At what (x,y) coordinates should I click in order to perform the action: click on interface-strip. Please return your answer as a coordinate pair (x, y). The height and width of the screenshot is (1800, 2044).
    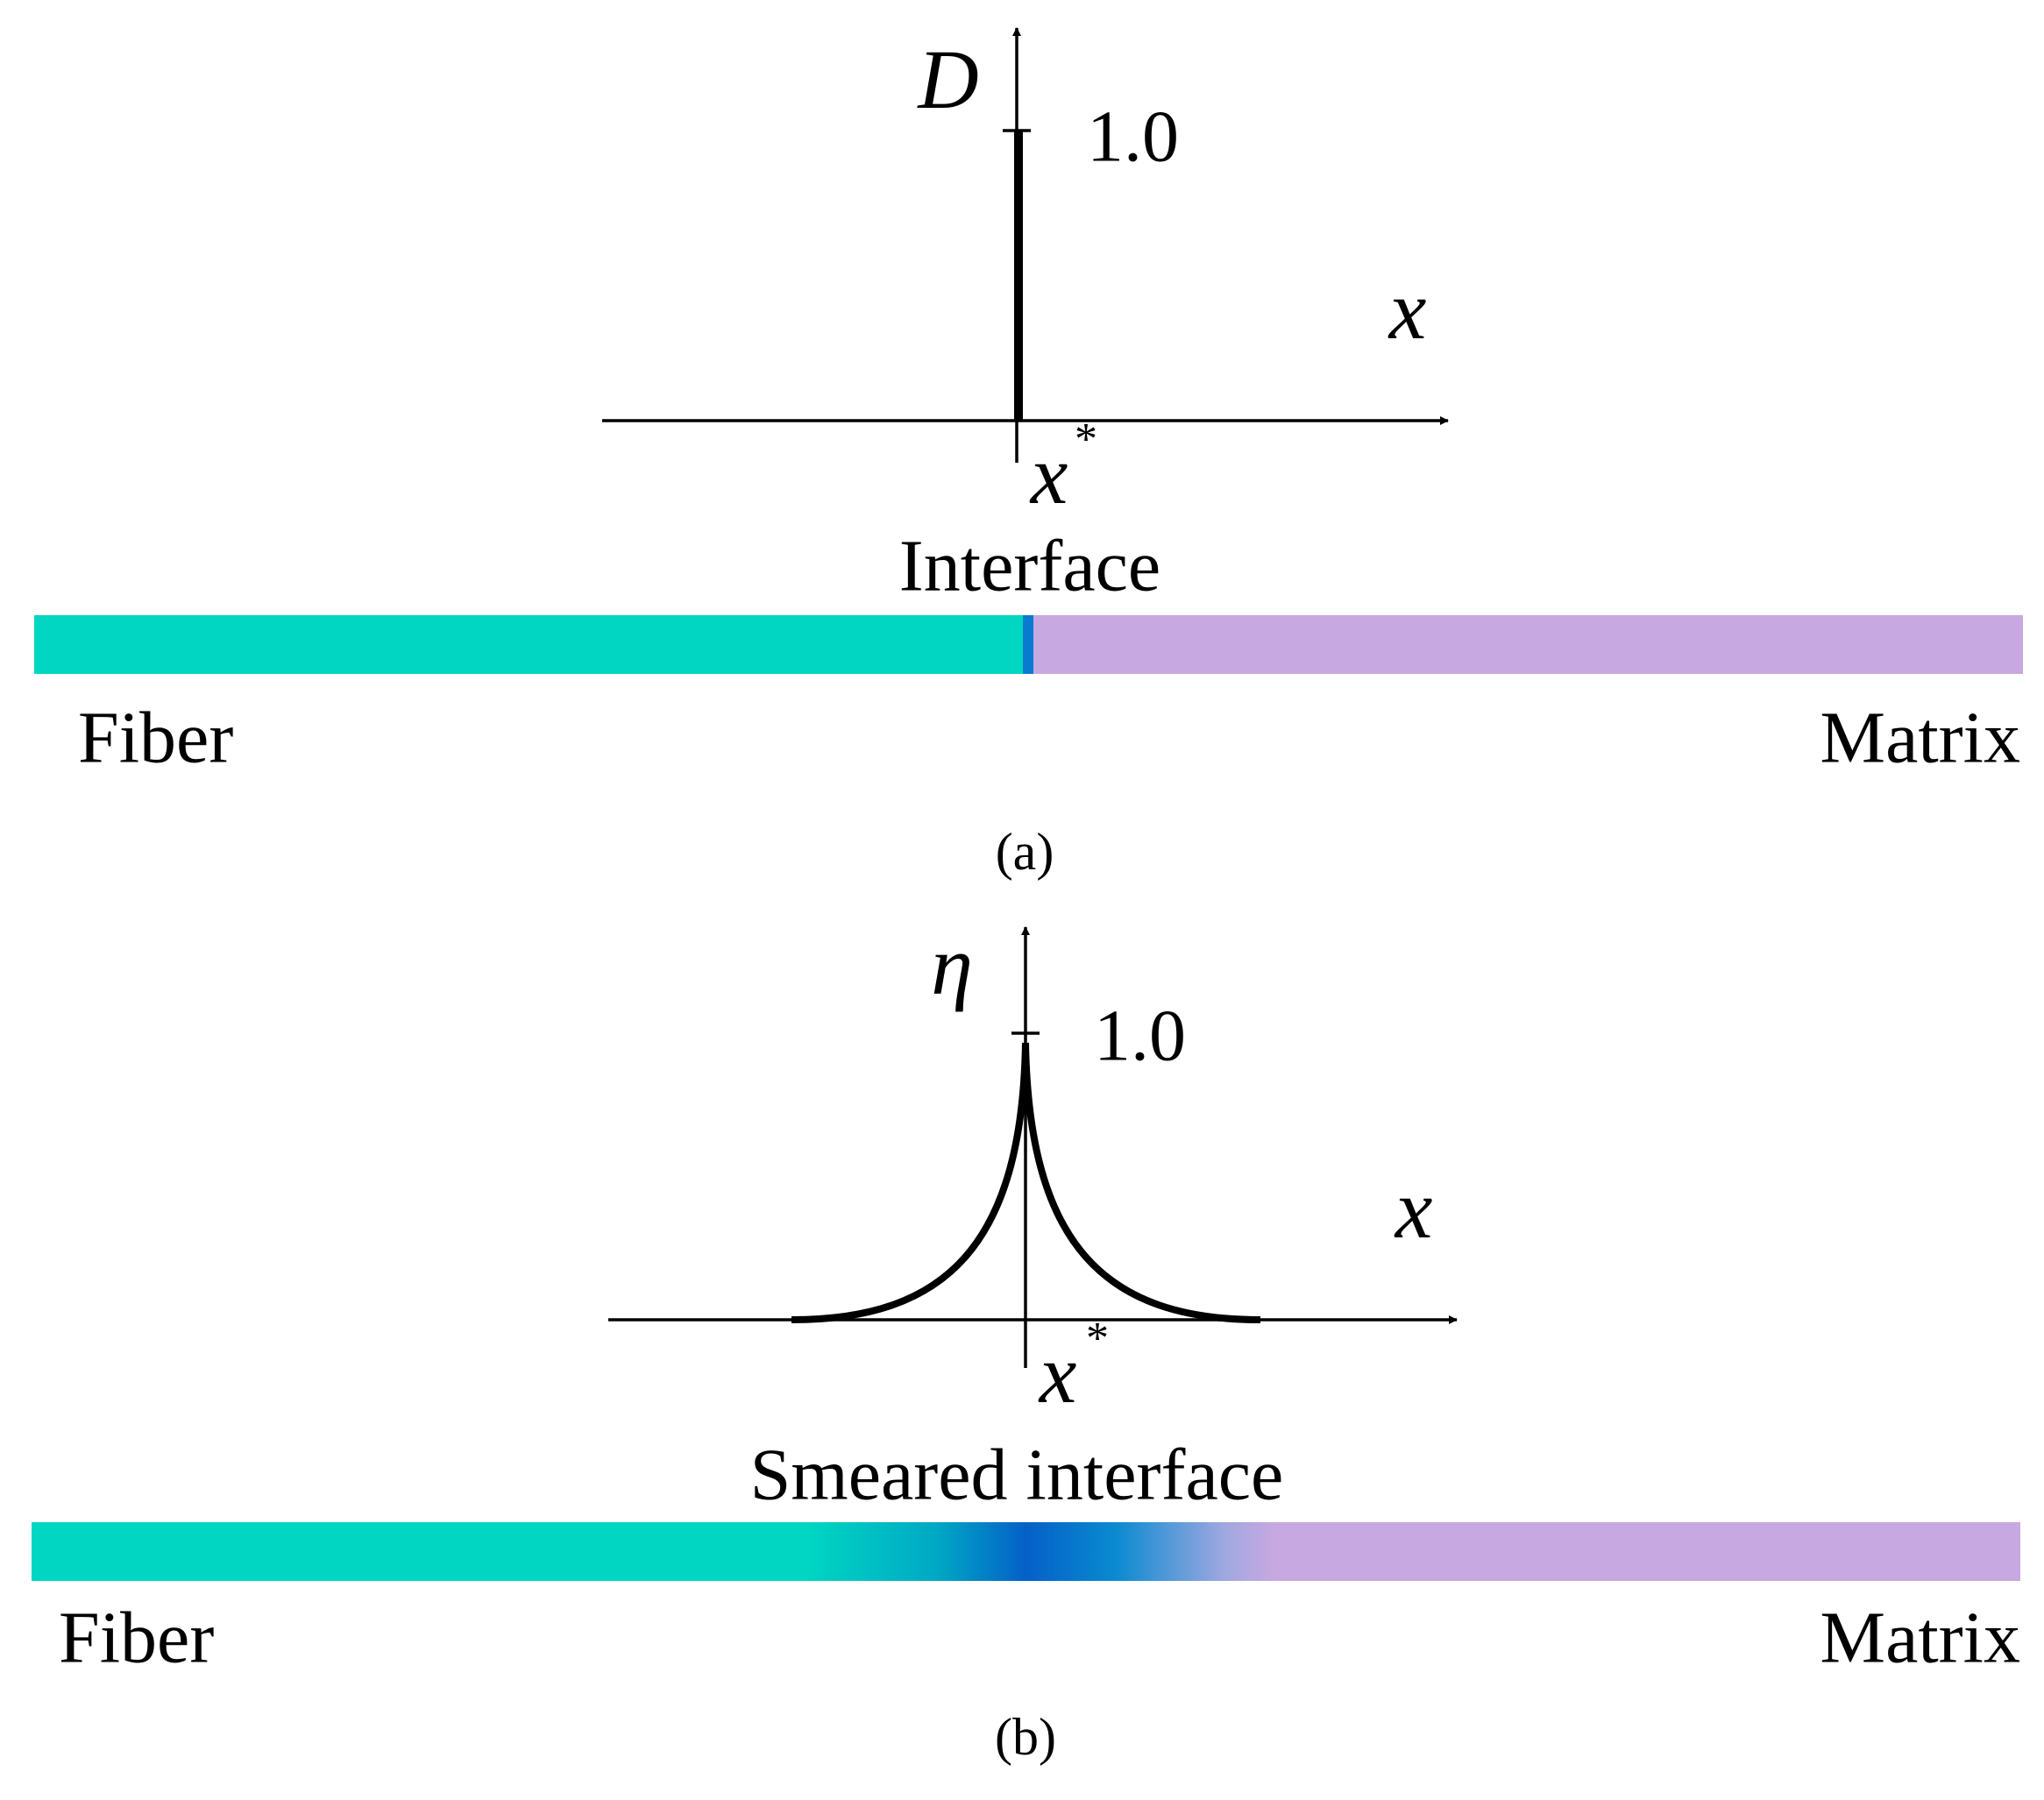
    Looking at the image, I should click on (1028, 644).